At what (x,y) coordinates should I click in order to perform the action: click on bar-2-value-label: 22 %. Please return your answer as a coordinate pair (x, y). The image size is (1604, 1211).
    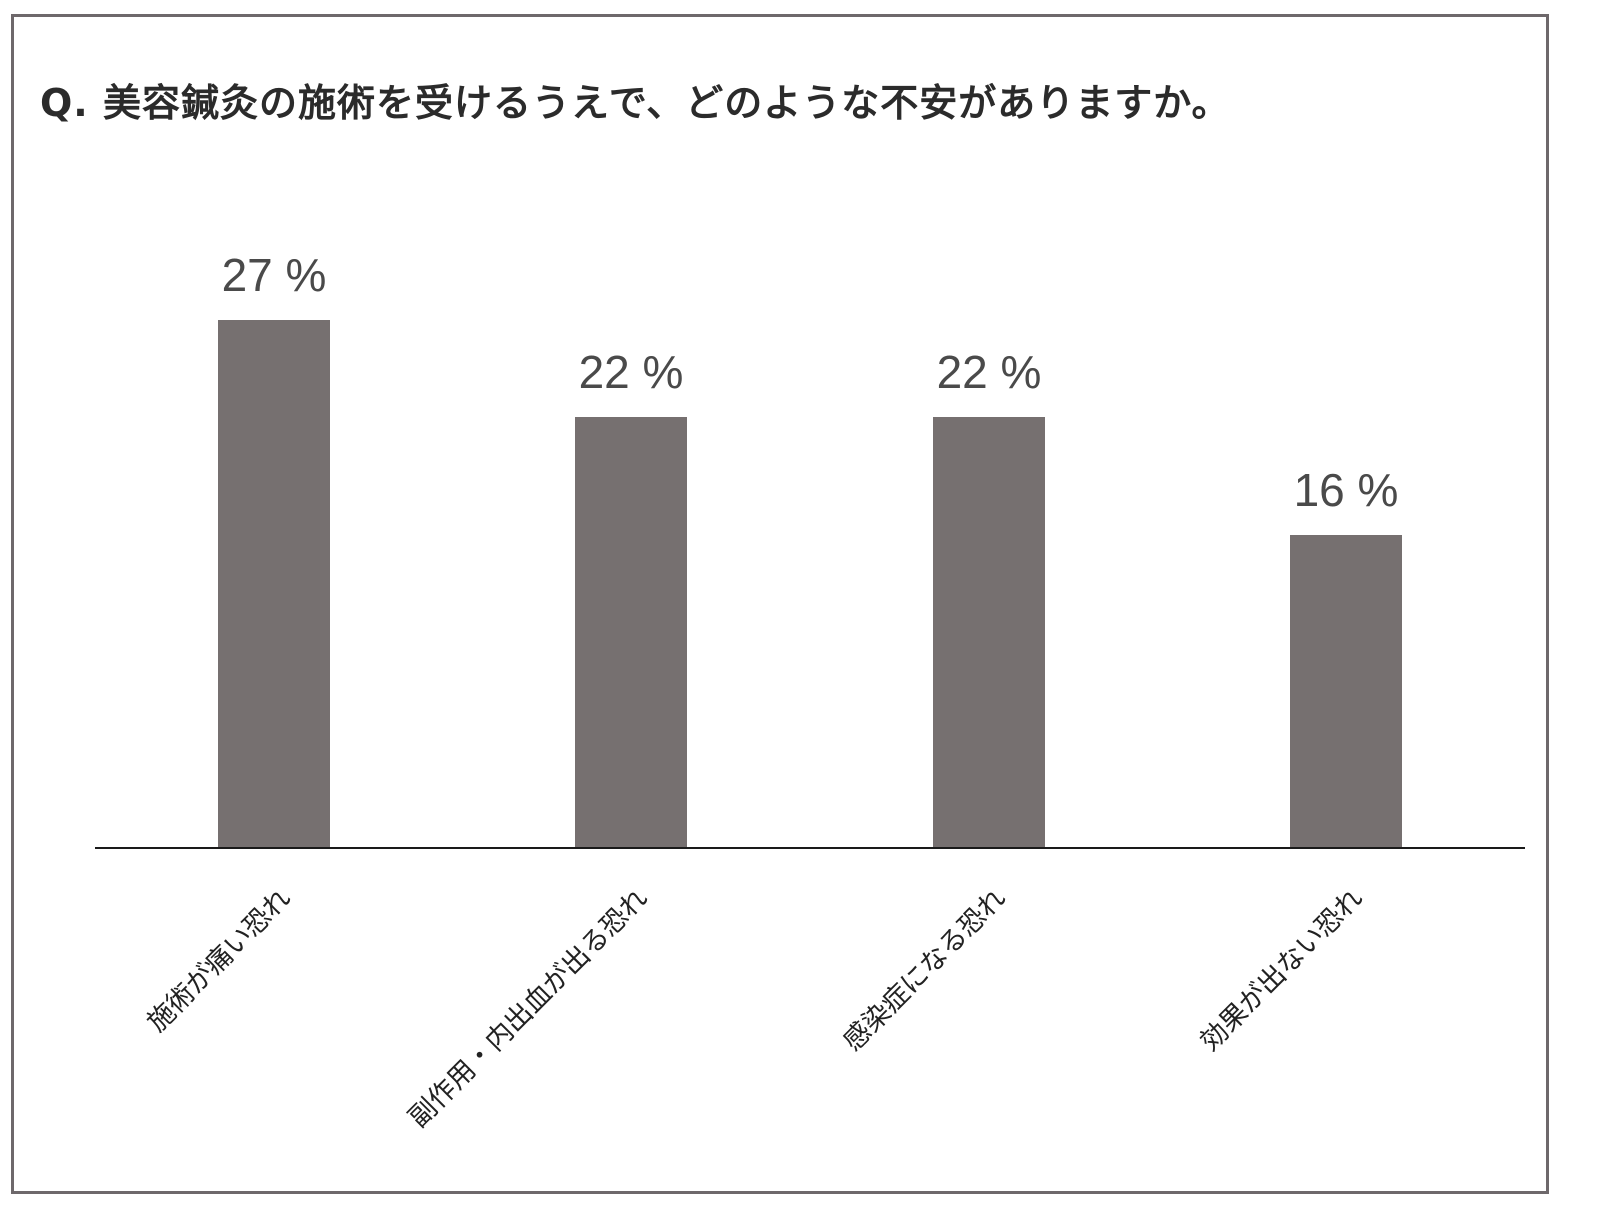
    Looking at the image, I should click on (631, 372).